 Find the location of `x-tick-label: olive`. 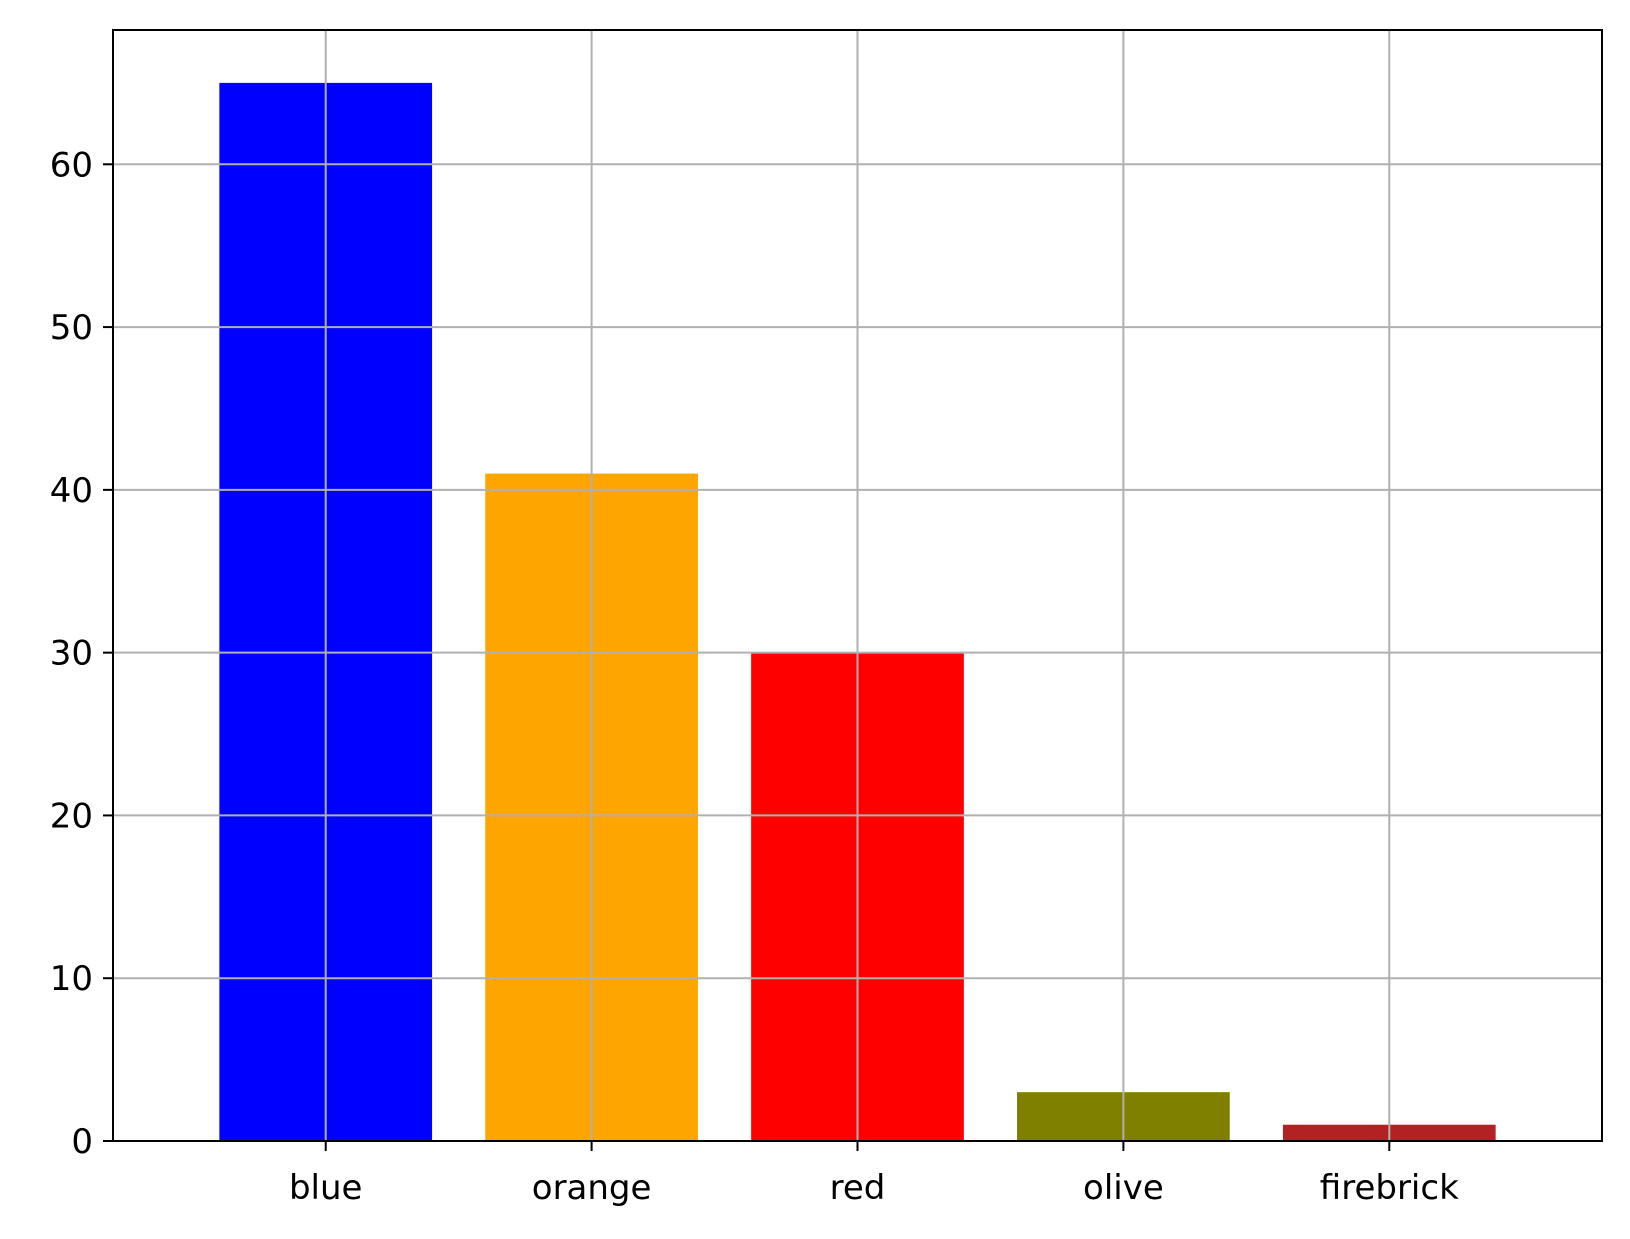

x-tick-label: olive is located at coordinates (1123, 1188).